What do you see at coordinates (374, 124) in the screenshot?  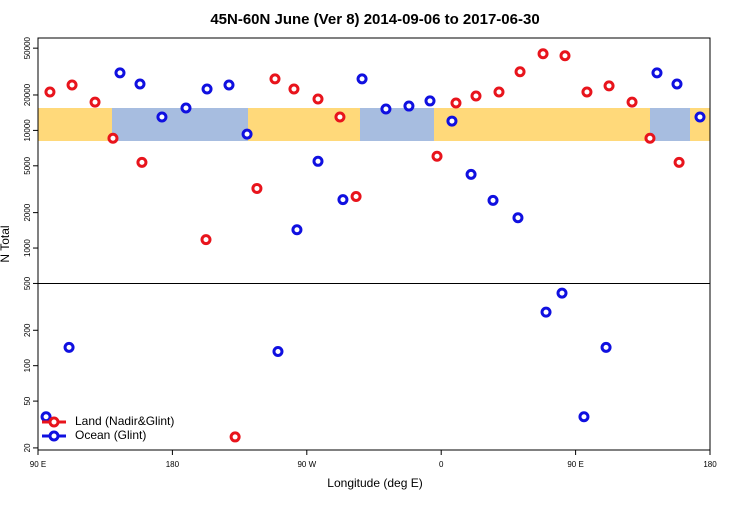 I see `map-band` at bounding box center [374, 124].